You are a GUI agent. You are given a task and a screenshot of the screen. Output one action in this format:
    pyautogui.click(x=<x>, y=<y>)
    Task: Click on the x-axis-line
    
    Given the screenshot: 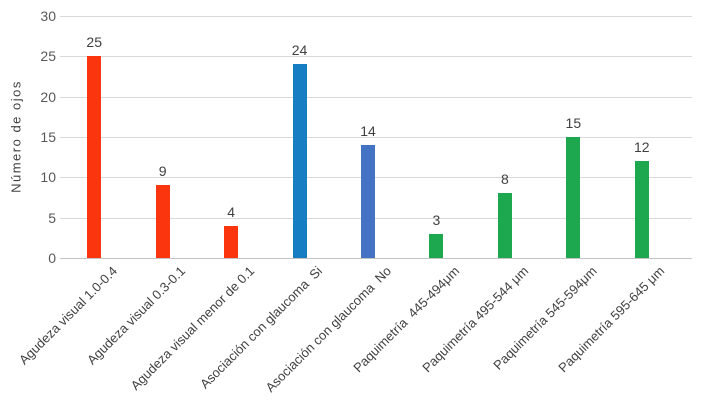 What is the action you would take?
    pyautogui.click(x=376, y=258)
    